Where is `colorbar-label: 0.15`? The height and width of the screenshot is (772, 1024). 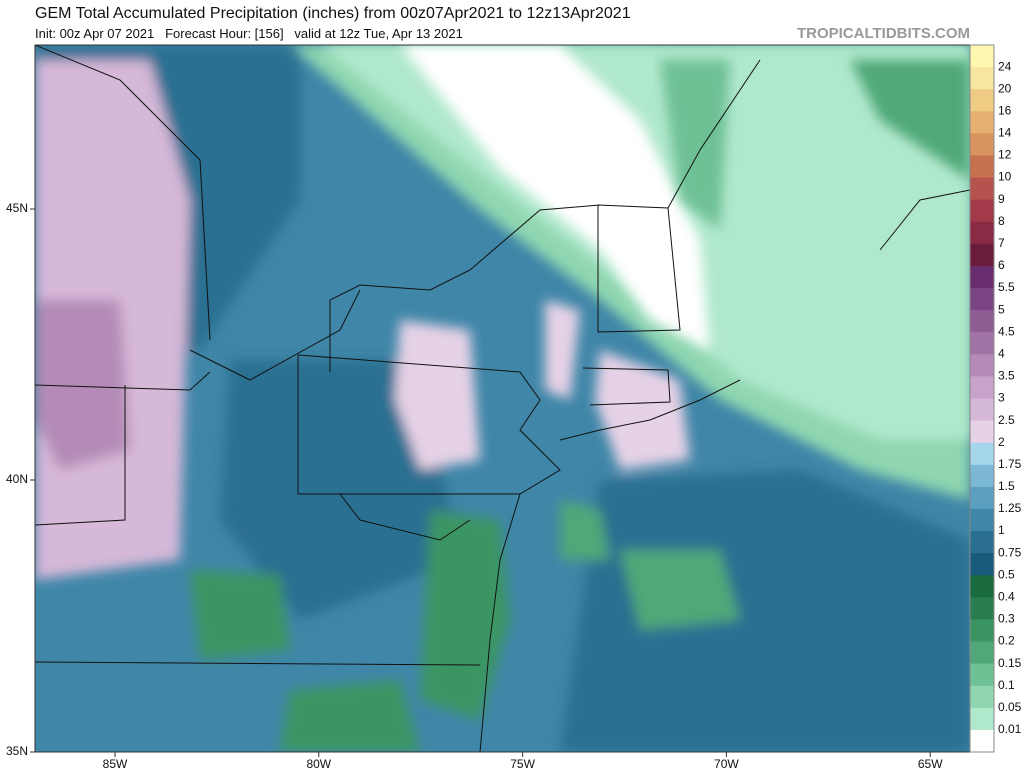
colorbar-label: 0.15 is located at coordinates (1010, 663).